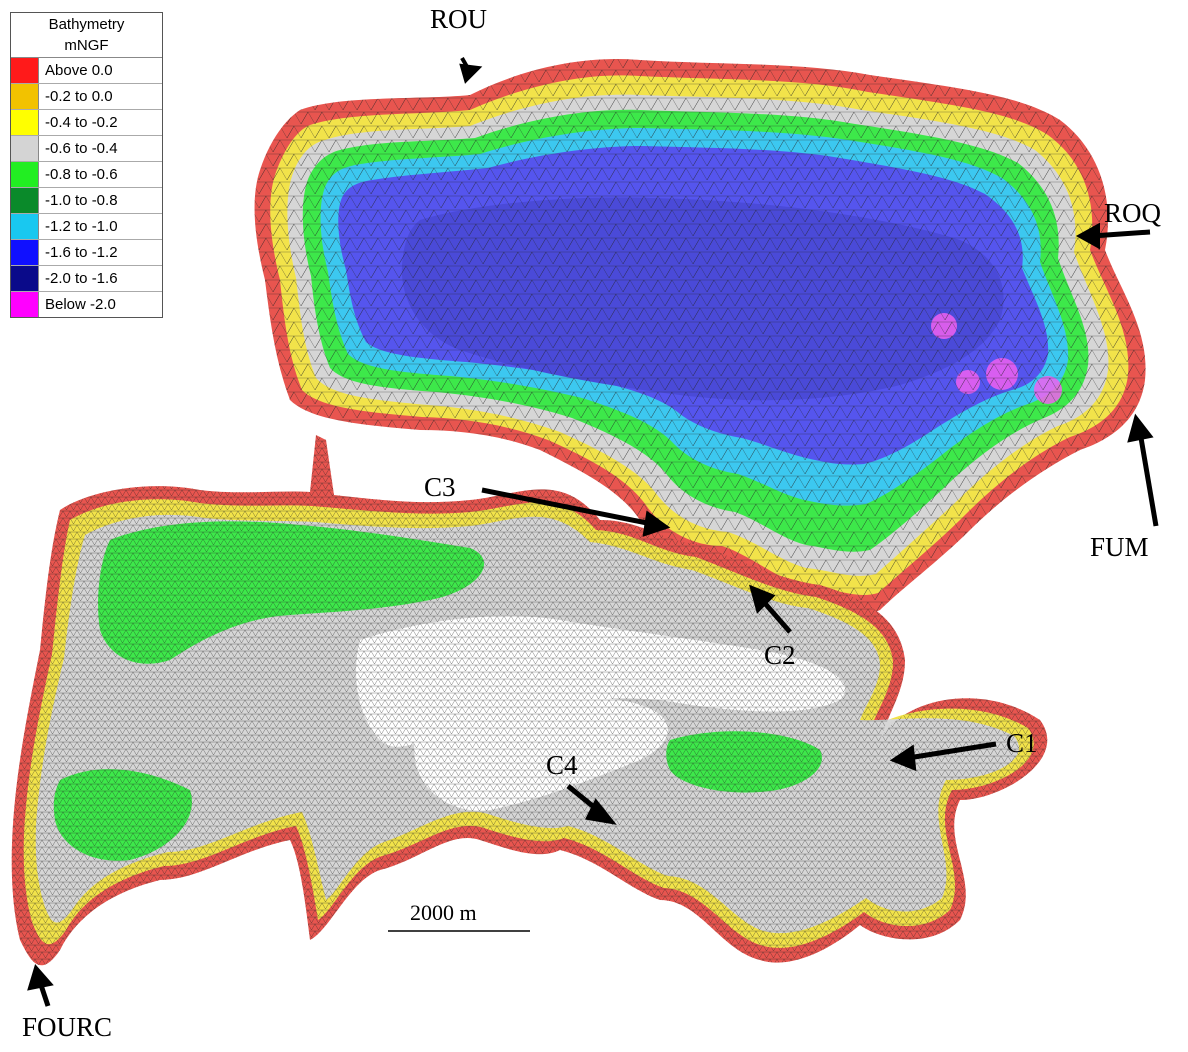  Describe the element at coordinates (79, 96) in the screenshot. I see `legend-label: -0.2 to 0.0` at that location.